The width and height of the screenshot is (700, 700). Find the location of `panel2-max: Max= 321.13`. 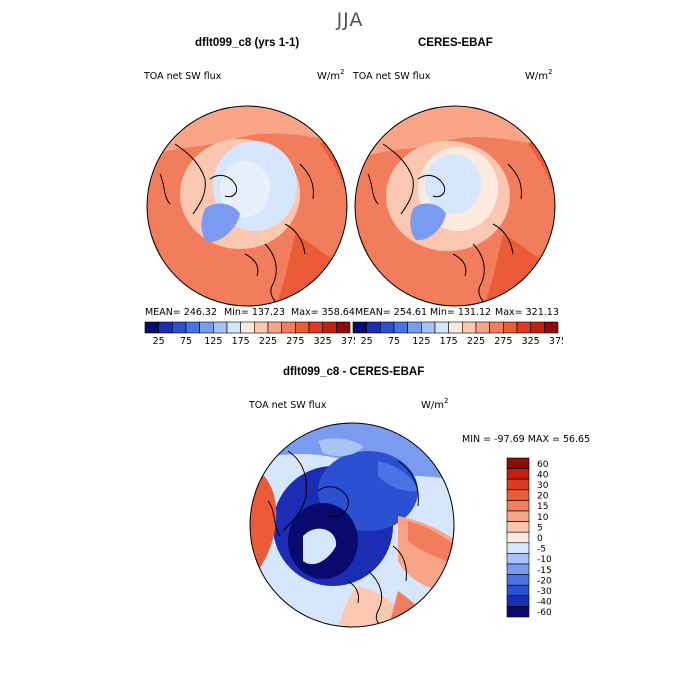

panel2-max: Max= 321.13 is located at coordinates (527, 312).